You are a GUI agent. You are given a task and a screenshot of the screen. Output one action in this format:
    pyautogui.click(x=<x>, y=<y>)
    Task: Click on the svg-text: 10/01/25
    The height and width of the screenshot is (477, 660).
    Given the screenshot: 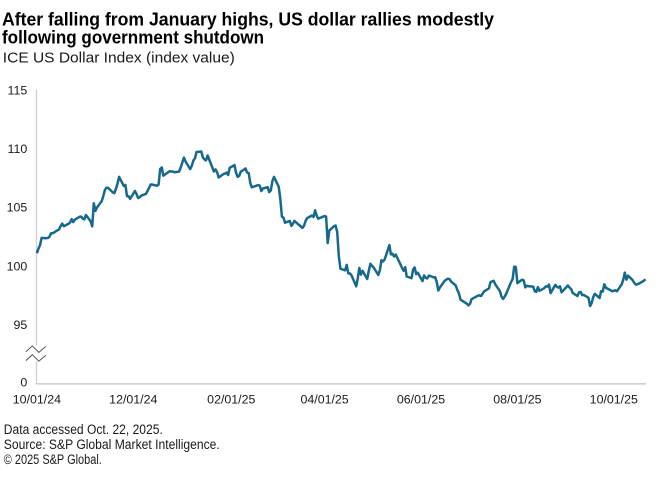 What is the action you would take?
    pyautogui.click(x=614, y=400)
    